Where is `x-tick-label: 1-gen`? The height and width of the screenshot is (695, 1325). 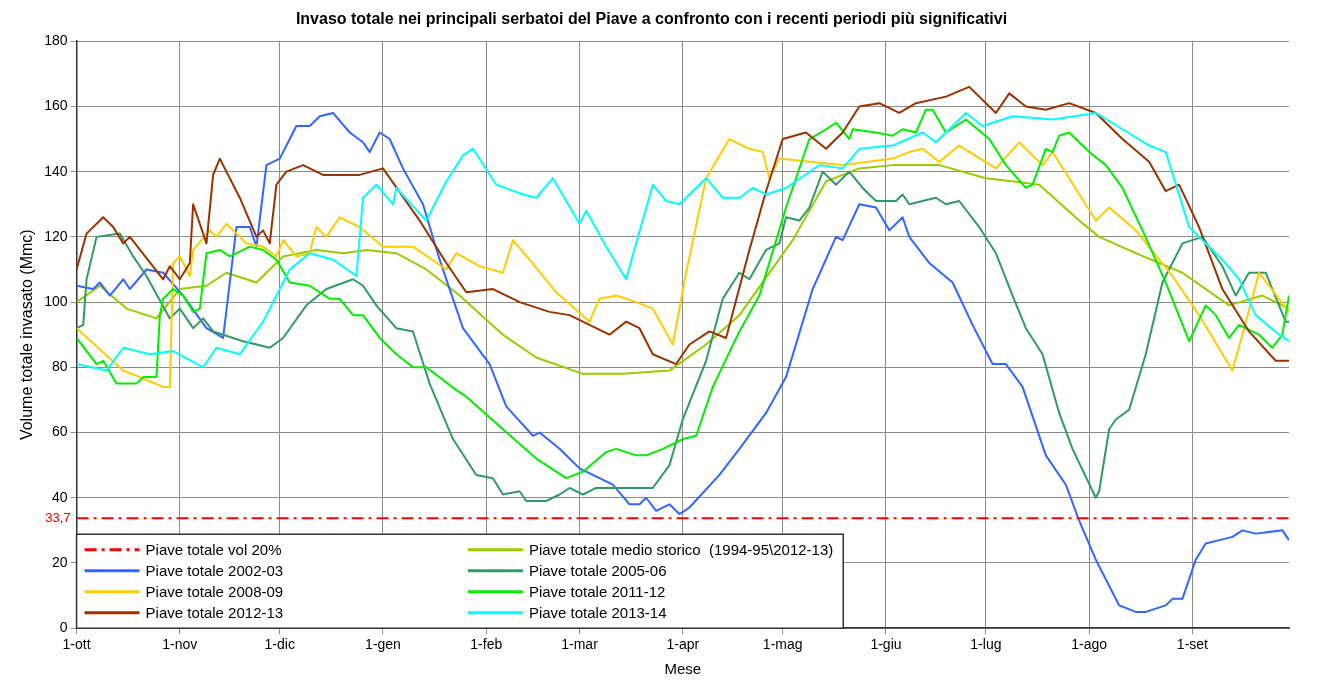 x-tick-label: 1-gen is located at coordinates (383, 644).